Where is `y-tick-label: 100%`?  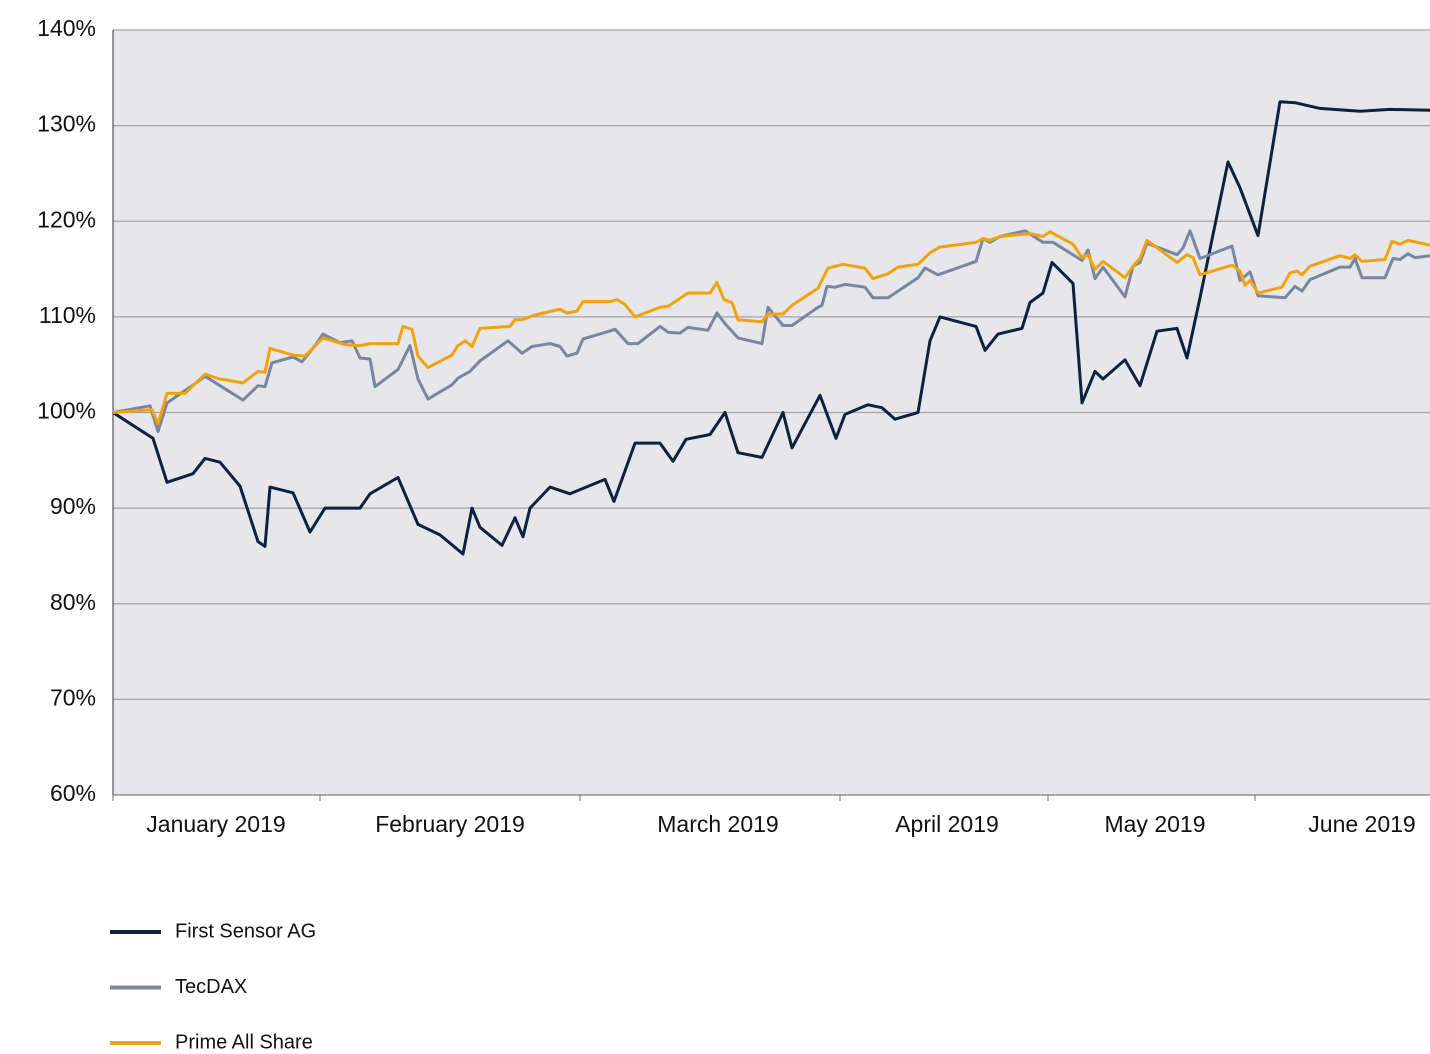 y-tick-label: 100% is located at coordinates (66, 411).